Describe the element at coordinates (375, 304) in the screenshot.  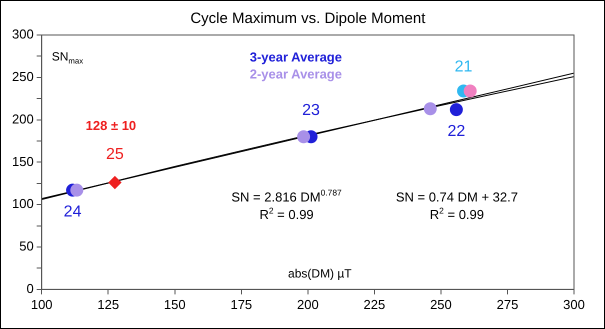
I see `x-tick-label: 225` at that location.